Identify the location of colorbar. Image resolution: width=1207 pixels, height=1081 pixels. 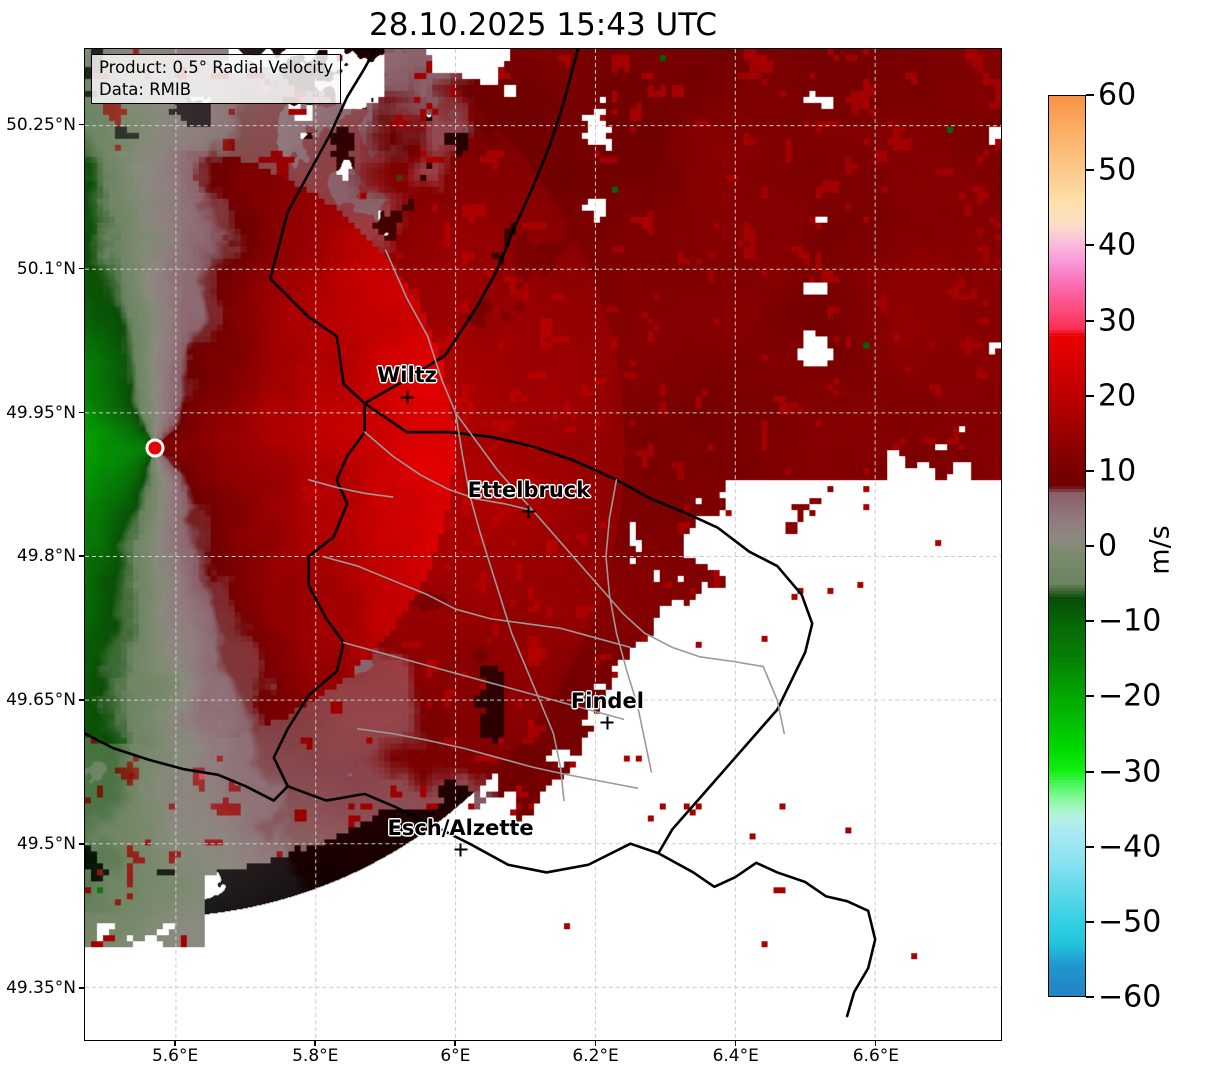
(1067, 546).